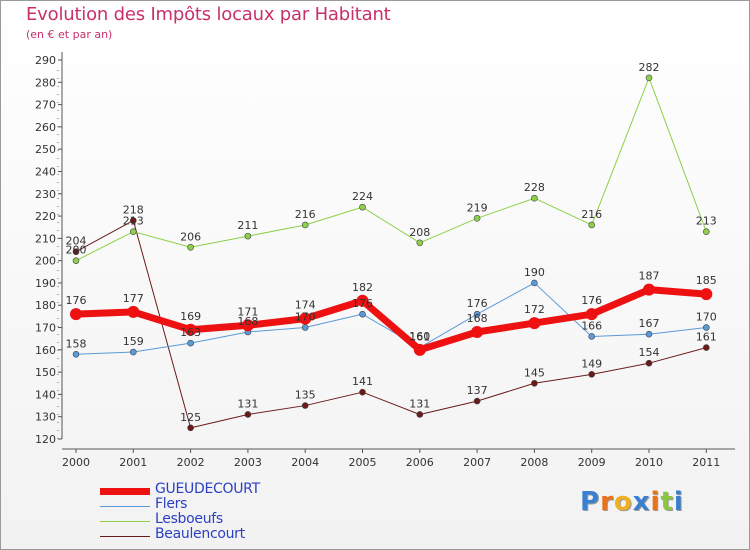 This screenshot has height=550, width=750. What do you see at coordinates (45, 238) in the screenshot?
I see `y-tick-label: 210` at bounding box center [45, 238].